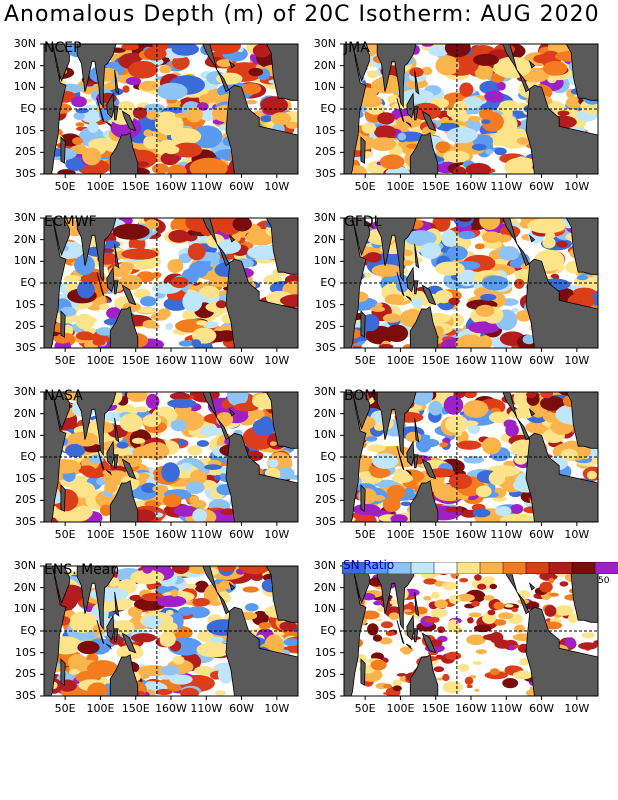 This screenshot has height=800, width=618. Describe the element at coordinates (560, 568) in the screenshot. I see `colorbar-segment` at that location.